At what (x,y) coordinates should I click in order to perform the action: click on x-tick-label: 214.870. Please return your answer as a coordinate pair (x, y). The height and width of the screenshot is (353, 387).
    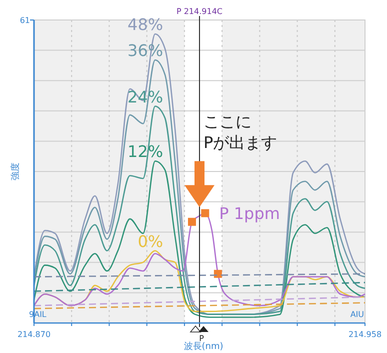
    Looking at the image, I should click on (34, 334).